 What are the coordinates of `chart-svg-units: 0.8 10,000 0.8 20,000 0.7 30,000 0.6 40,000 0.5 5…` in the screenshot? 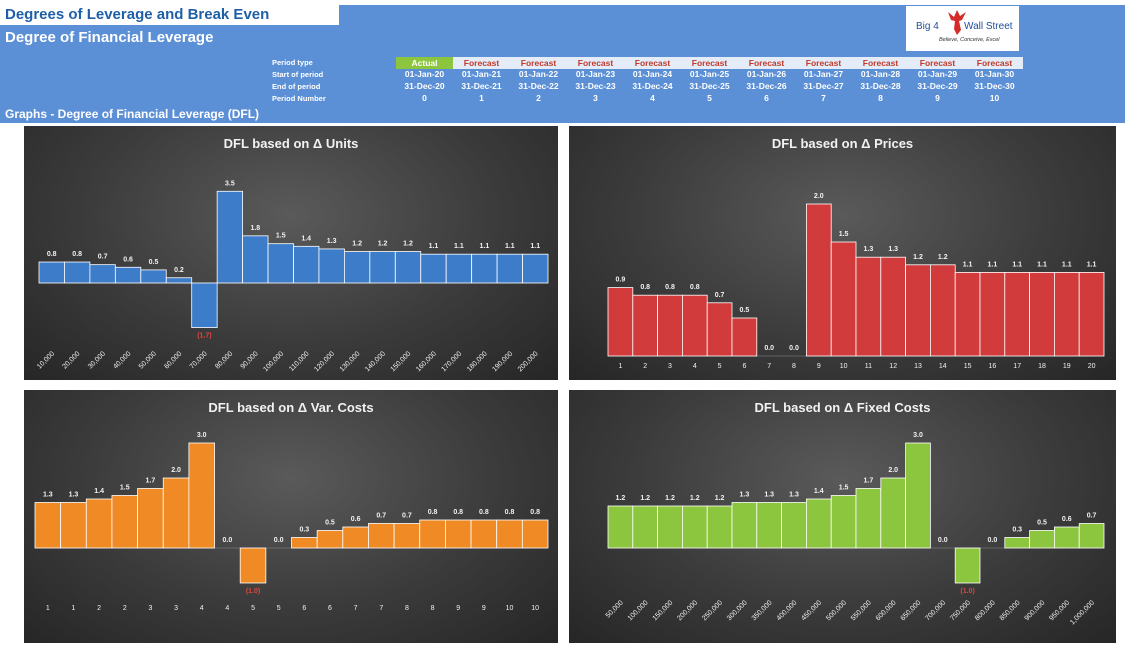 It's located at (292, 276).